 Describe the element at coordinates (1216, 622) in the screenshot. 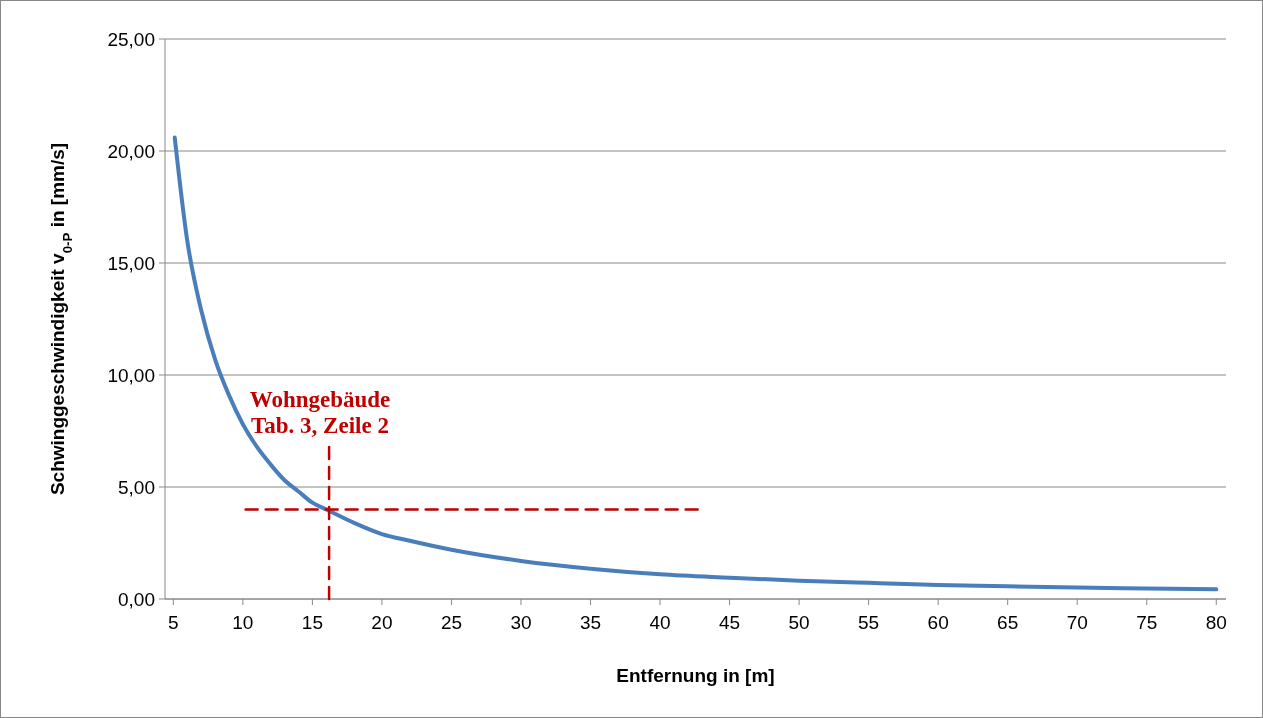

I see `x-tick-label: 80` at that location.